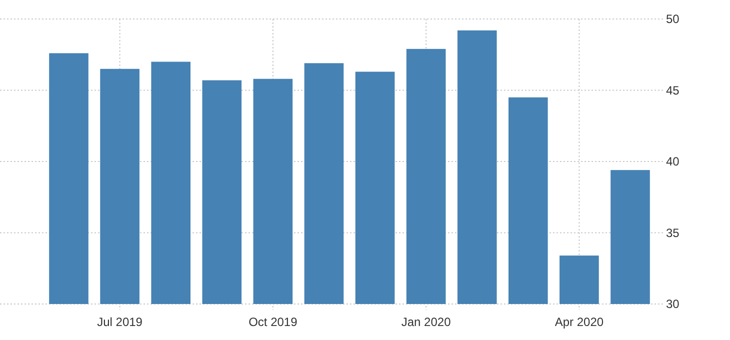  Describe the element at coordinates (673, 161) in the screenshot. I see `y-tick-label: 40` at that location.